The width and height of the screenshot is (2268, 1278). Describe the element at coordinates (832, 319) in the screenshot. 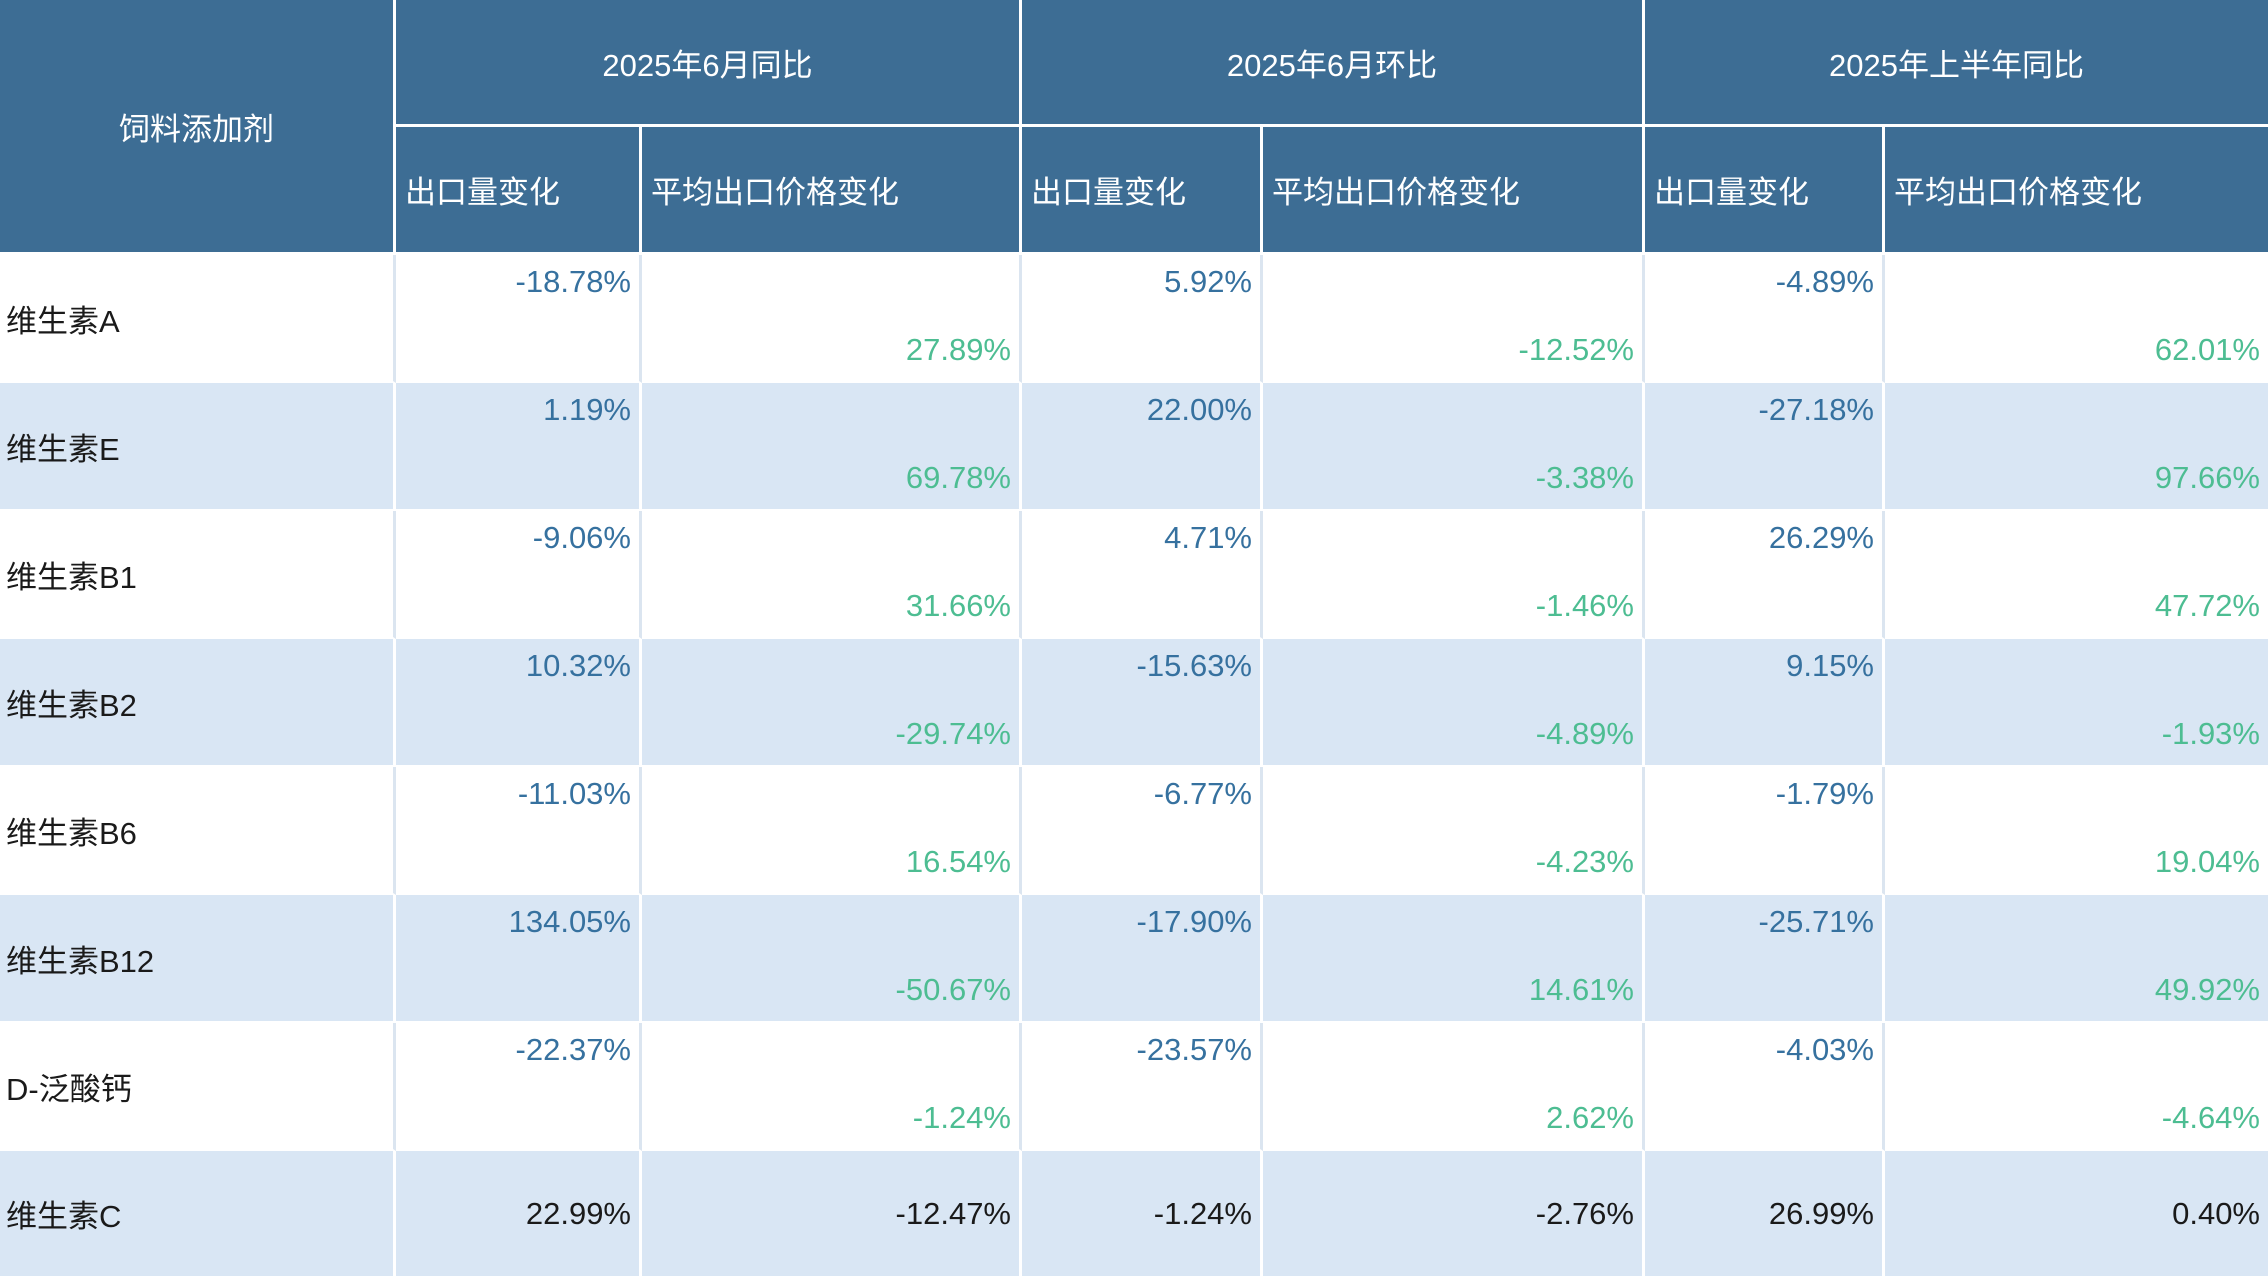

I see `price-cell: 27.89%` at that location.